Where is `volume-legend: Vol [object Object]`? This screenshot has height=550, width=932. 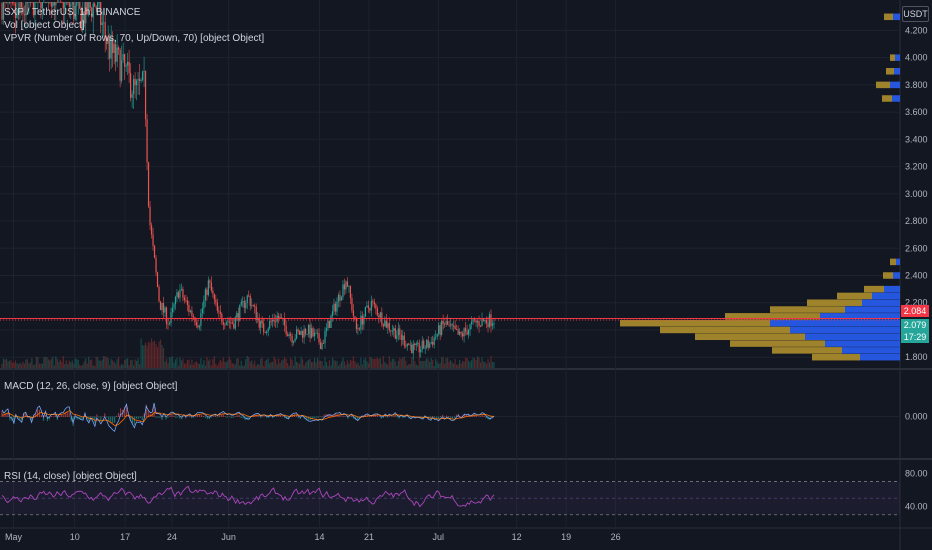 volume-legend: Vol [object Object] is located at coordinates (44, 25).